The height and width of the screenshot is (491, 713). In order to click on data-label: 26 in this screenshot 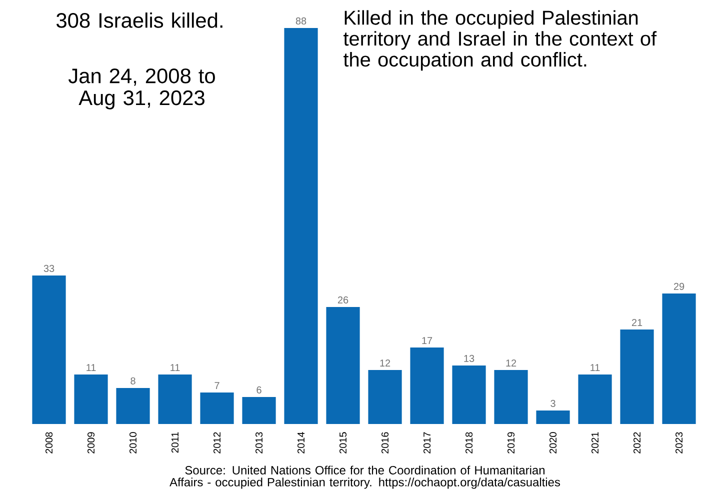, I will do `click(343, 300)`.